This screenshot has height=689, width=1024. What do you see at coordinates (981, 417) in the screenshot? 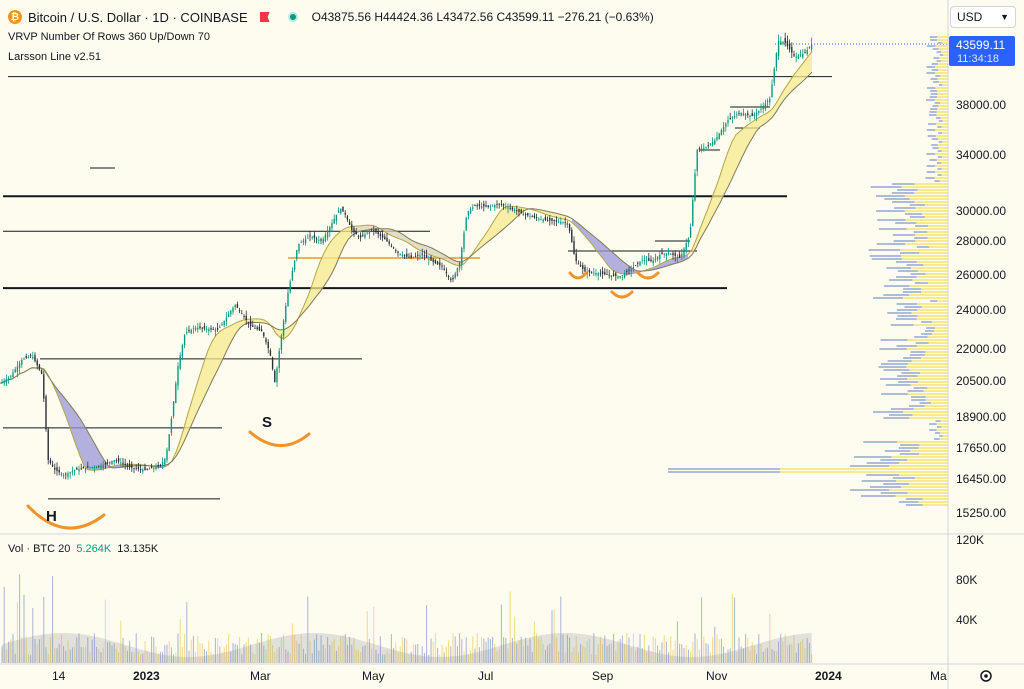
I see `price-tick-label: 18900.00` at bounding box center [981, 417].